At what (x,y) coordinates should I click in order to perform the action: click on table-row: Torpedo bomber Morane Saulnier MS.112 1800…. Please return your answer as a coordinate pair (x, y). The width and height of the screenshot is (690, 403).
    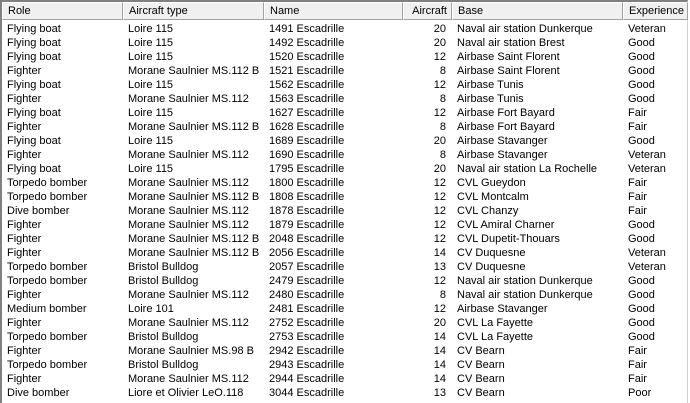
    Looking at the image, I should click on (345, 183).